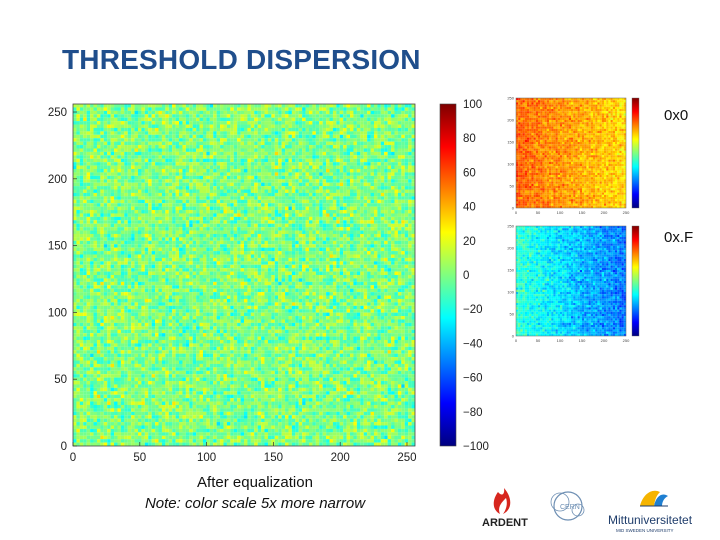 The width and height of the screenshot is (720, 540). I want to click on cern-logo-text: CERN, so click(570, 507).